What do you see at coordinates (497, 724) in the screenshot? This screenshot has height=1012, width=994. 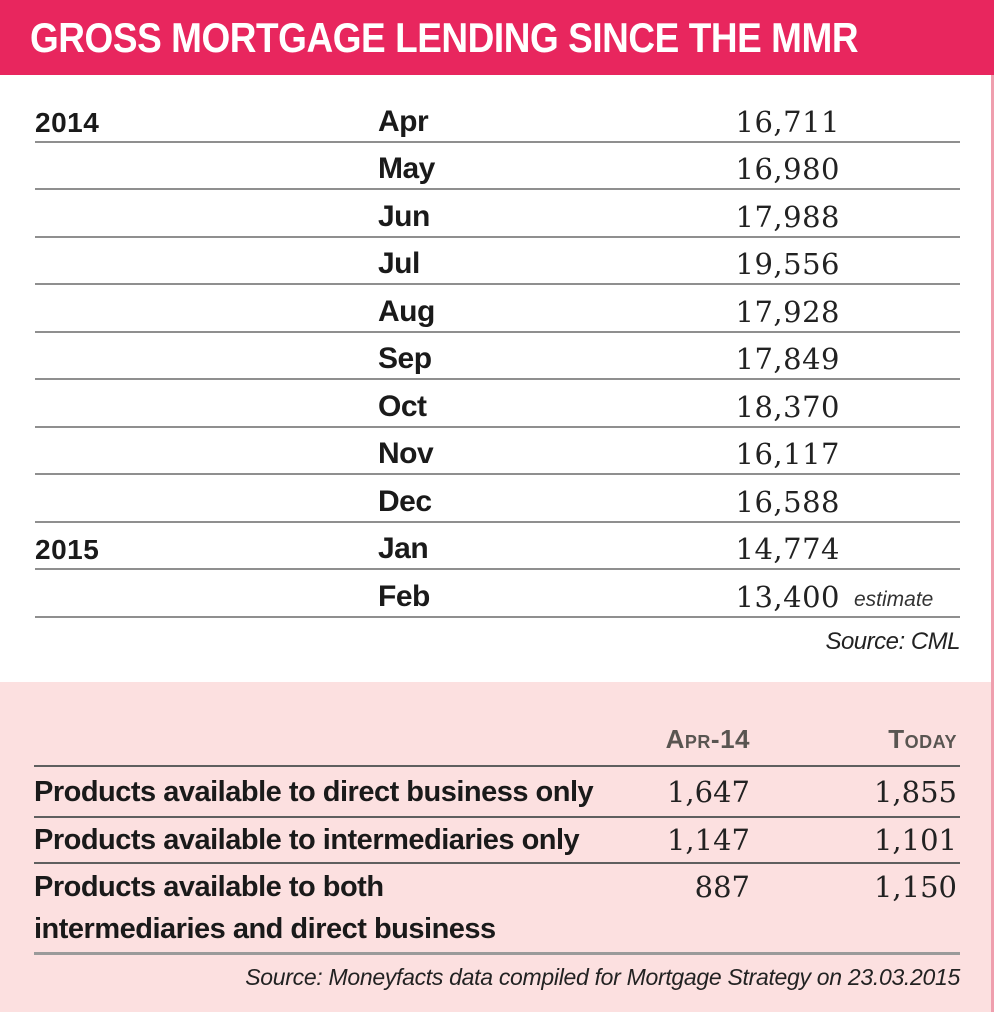 I see `products-header-row: Apr-14 Today` at bounding box center [497, 724].